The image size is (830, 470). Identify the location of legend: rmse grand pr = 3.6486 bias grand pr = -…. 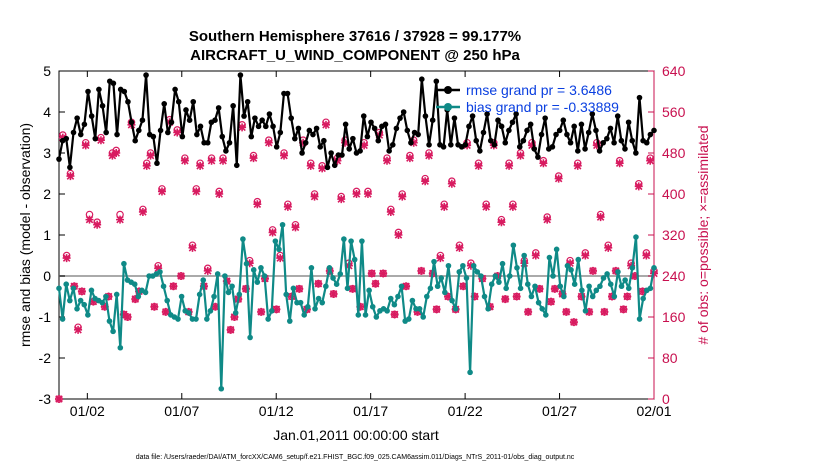
(527, 98).